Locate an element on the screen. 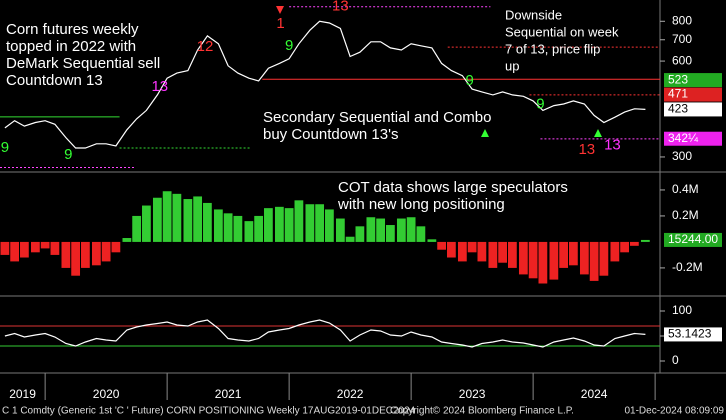  value-box-label: 471 is located at coordinates (678, 94).